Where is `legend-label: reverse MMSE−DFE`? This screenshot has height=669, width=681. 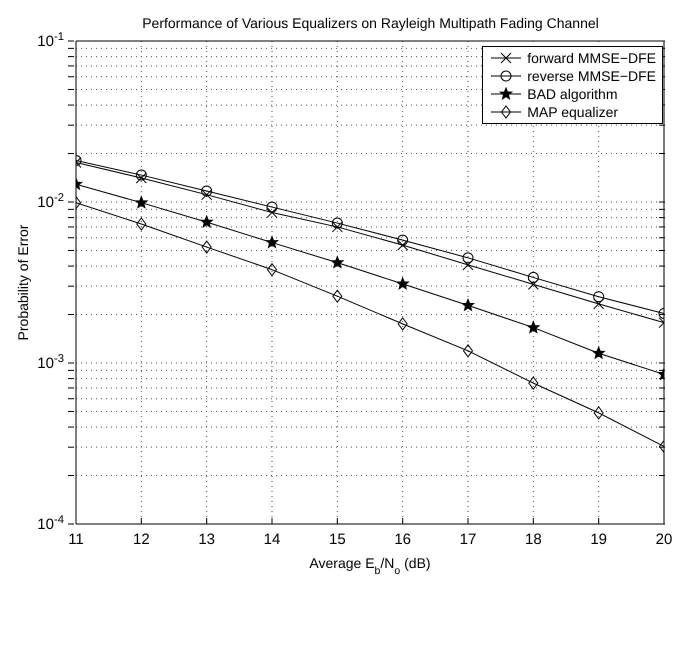
legend-label: reverse MMSE−DFE is located at coordinates (591, 76).